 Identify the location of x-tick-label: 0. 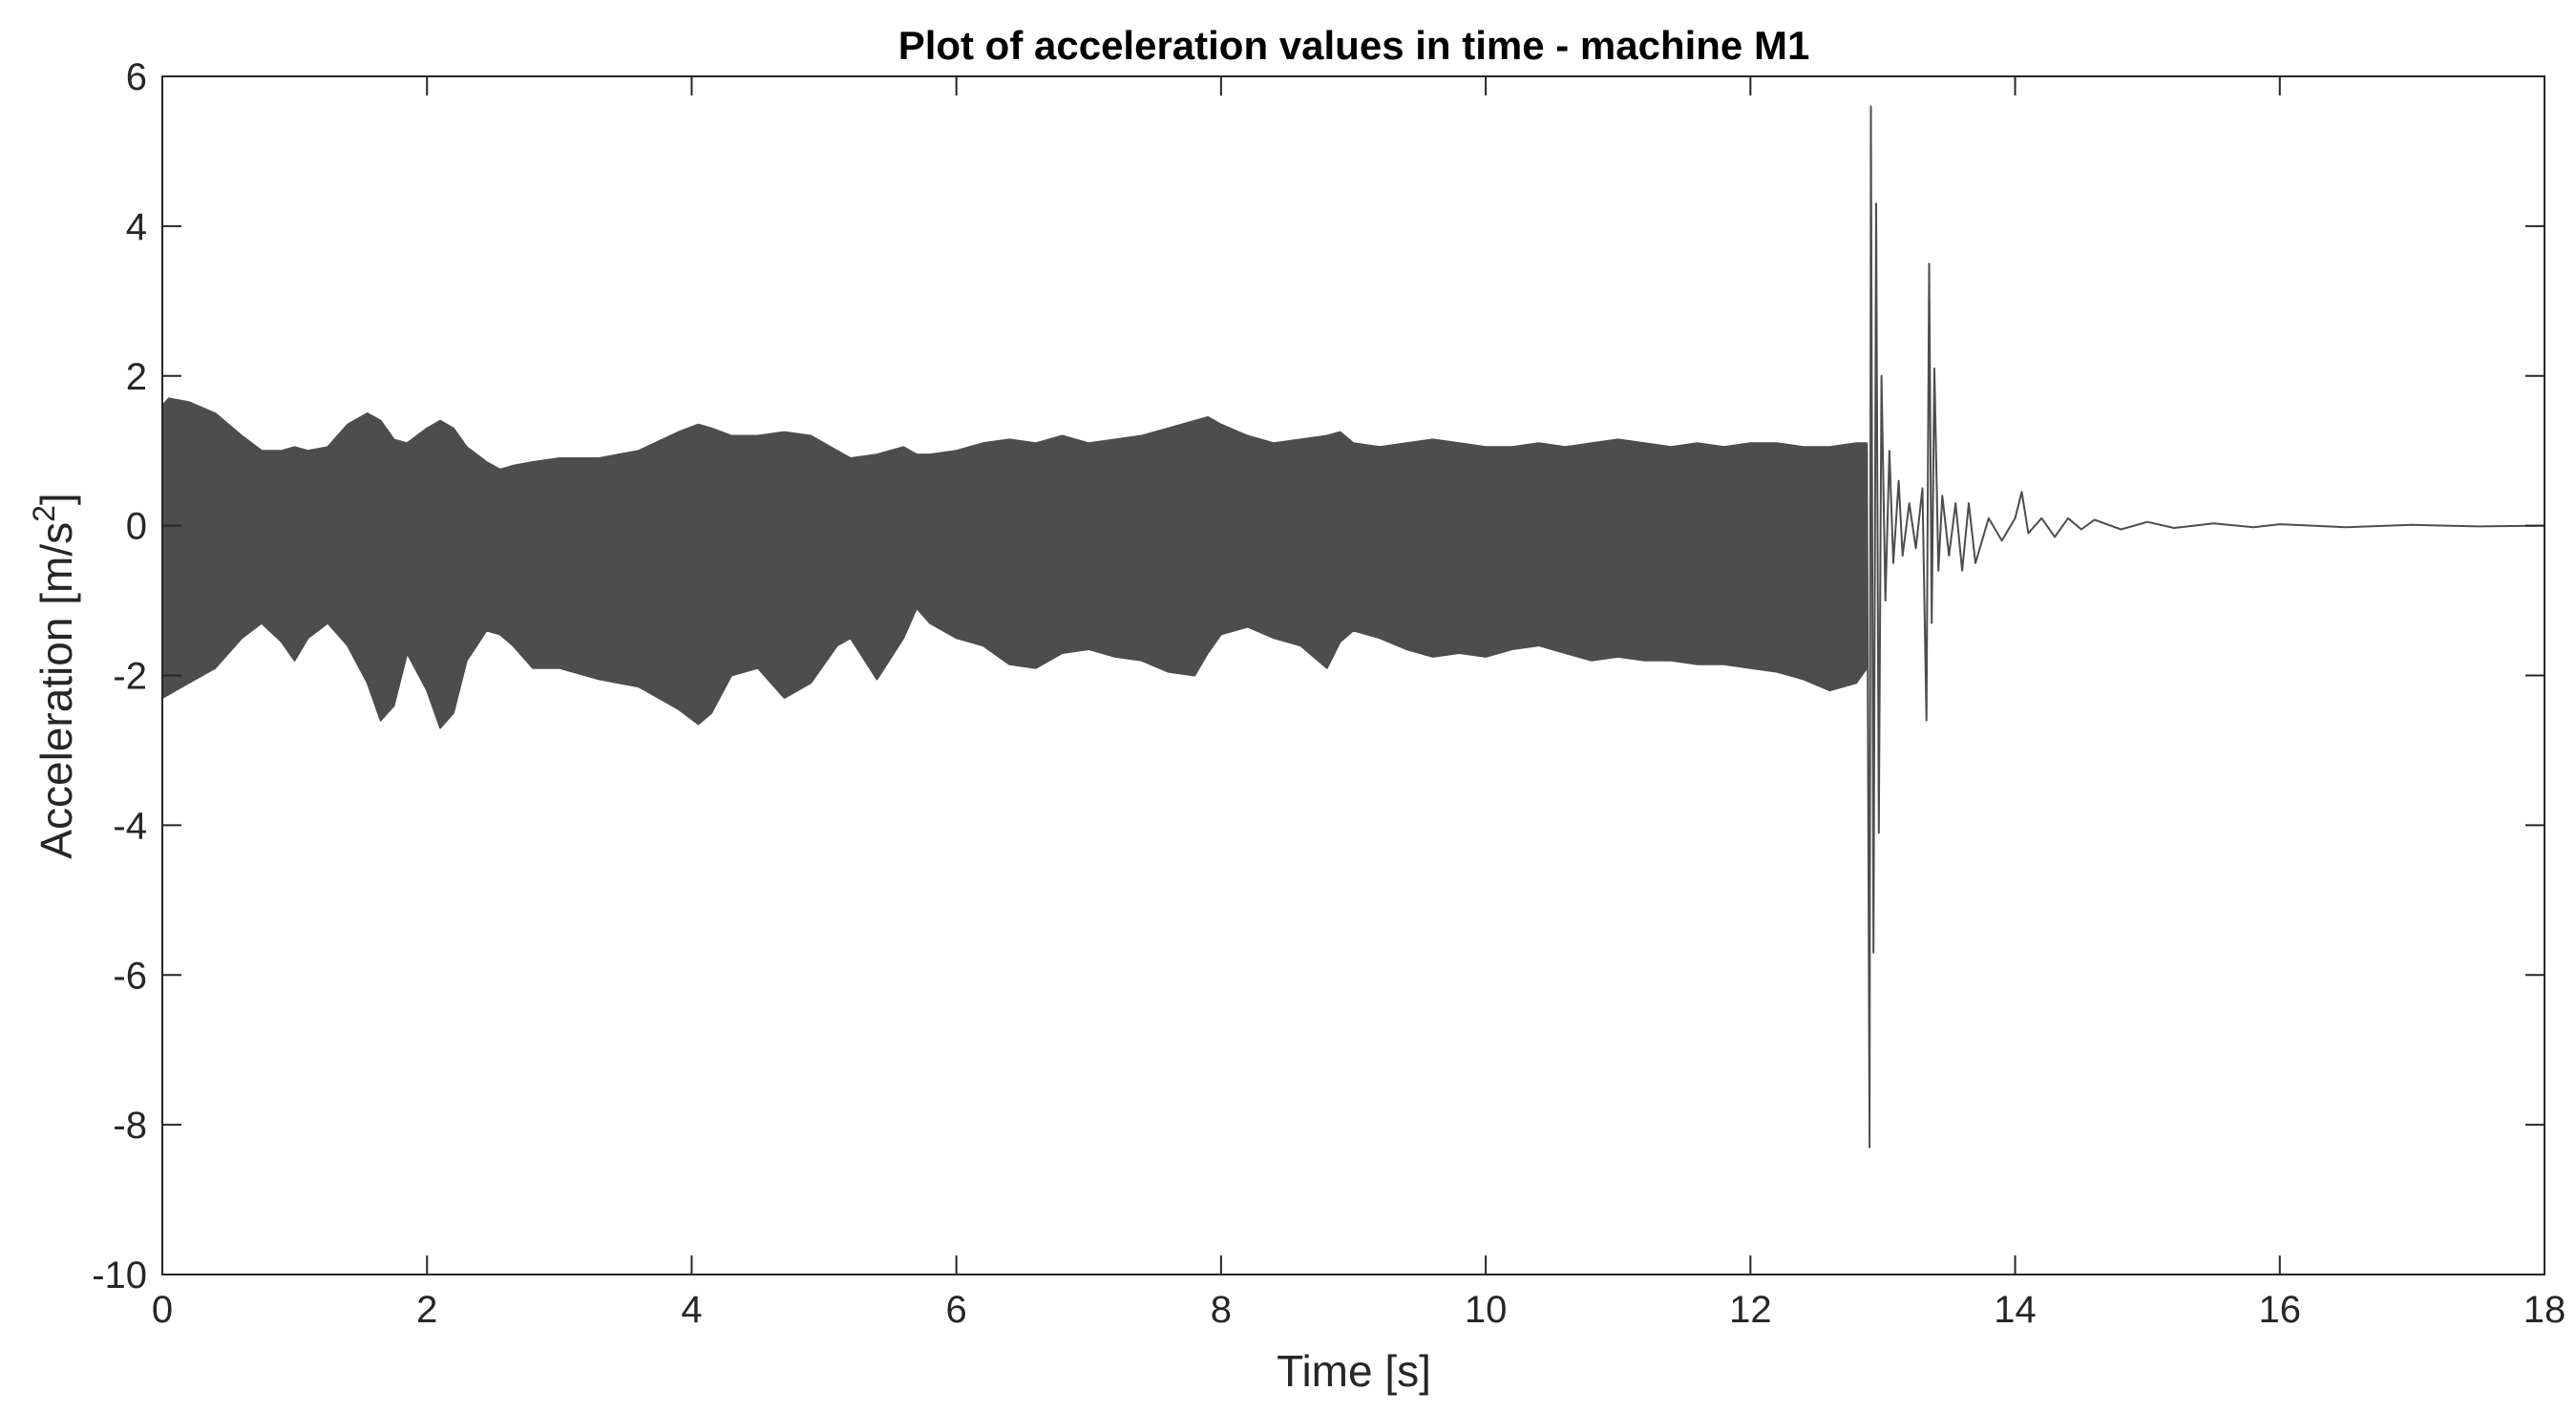
(162, 1310).